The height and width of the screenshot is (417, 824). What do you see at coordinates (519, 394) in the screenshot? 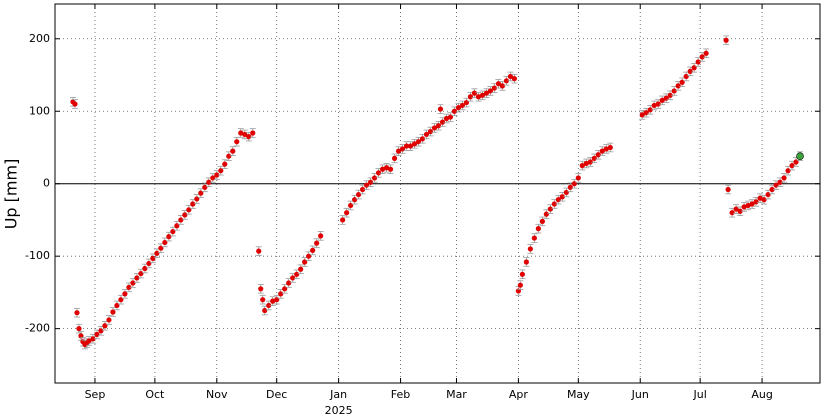
I see `x-tick-label: Apr` at bounding box center [519, 394].